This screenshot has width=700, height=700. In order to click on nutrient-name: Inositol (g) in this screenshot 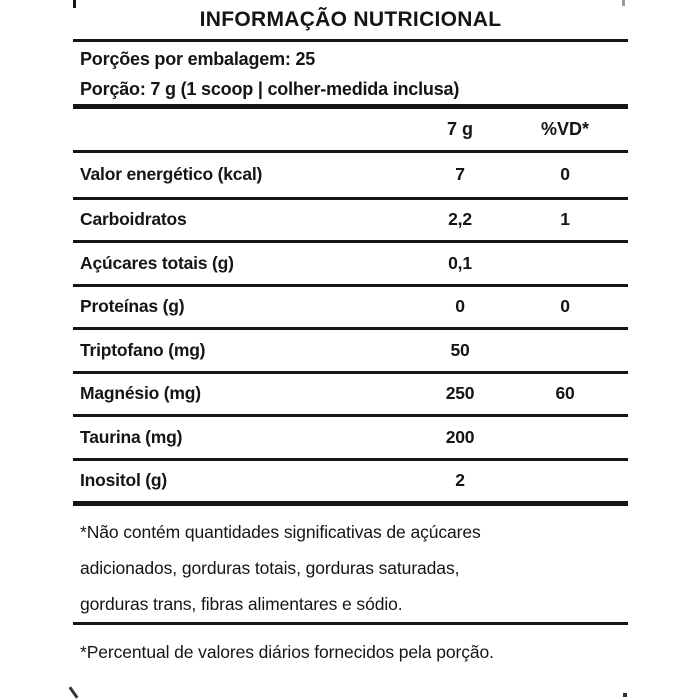, I will do `click(124, 480)`.